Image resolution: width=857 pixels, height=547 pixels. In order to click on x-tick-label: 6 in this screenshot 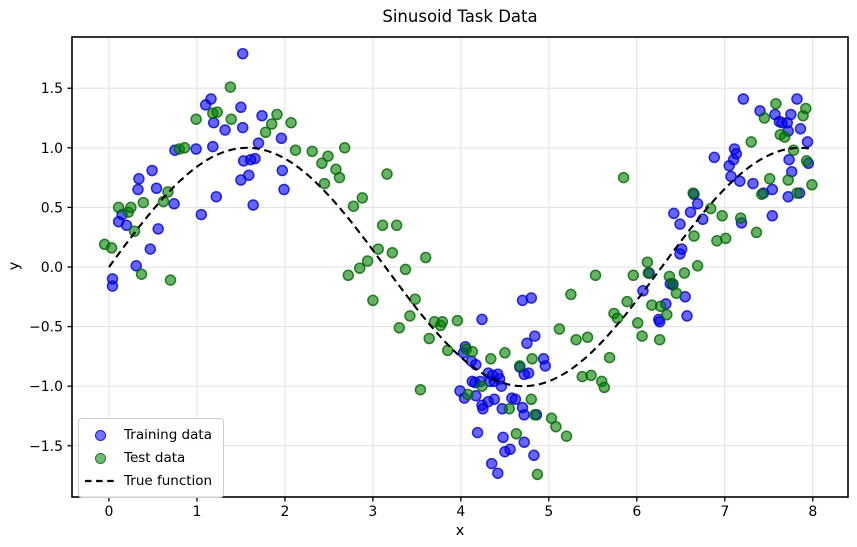, I will do `click(636, 512)`.